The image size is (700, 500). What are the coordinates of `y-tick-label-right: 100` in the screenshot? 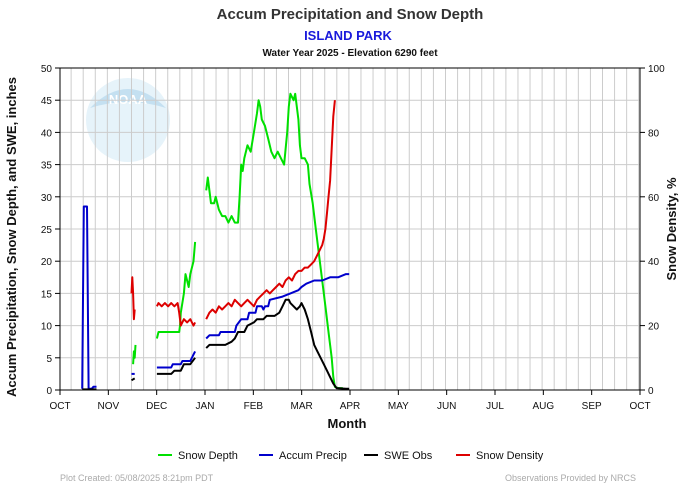 It's located at (656, 69).